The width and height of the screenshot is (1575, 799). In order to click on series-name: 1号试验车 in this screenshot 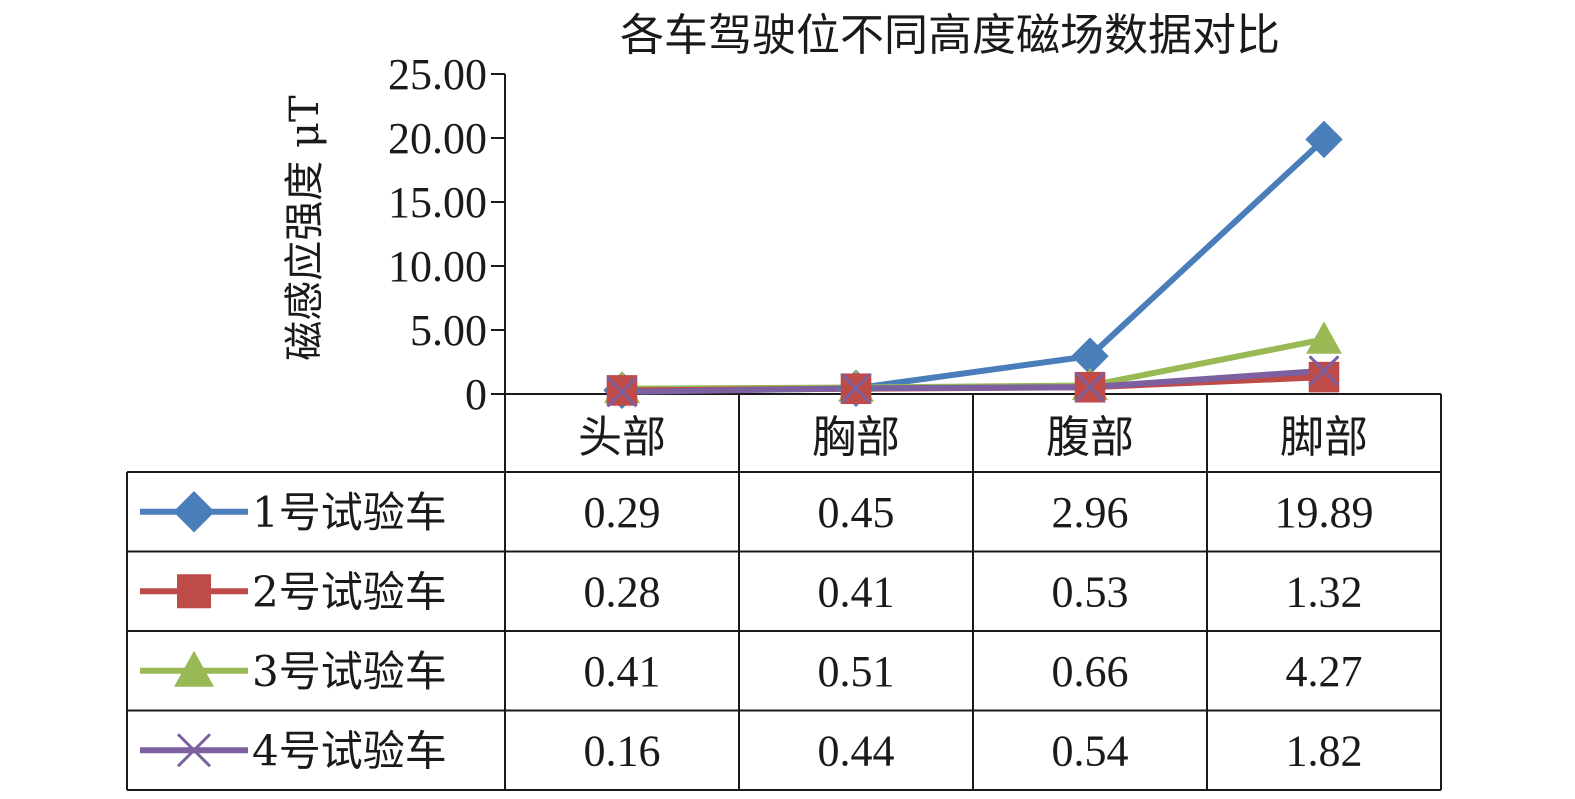, I will do `click(349, 512)`.